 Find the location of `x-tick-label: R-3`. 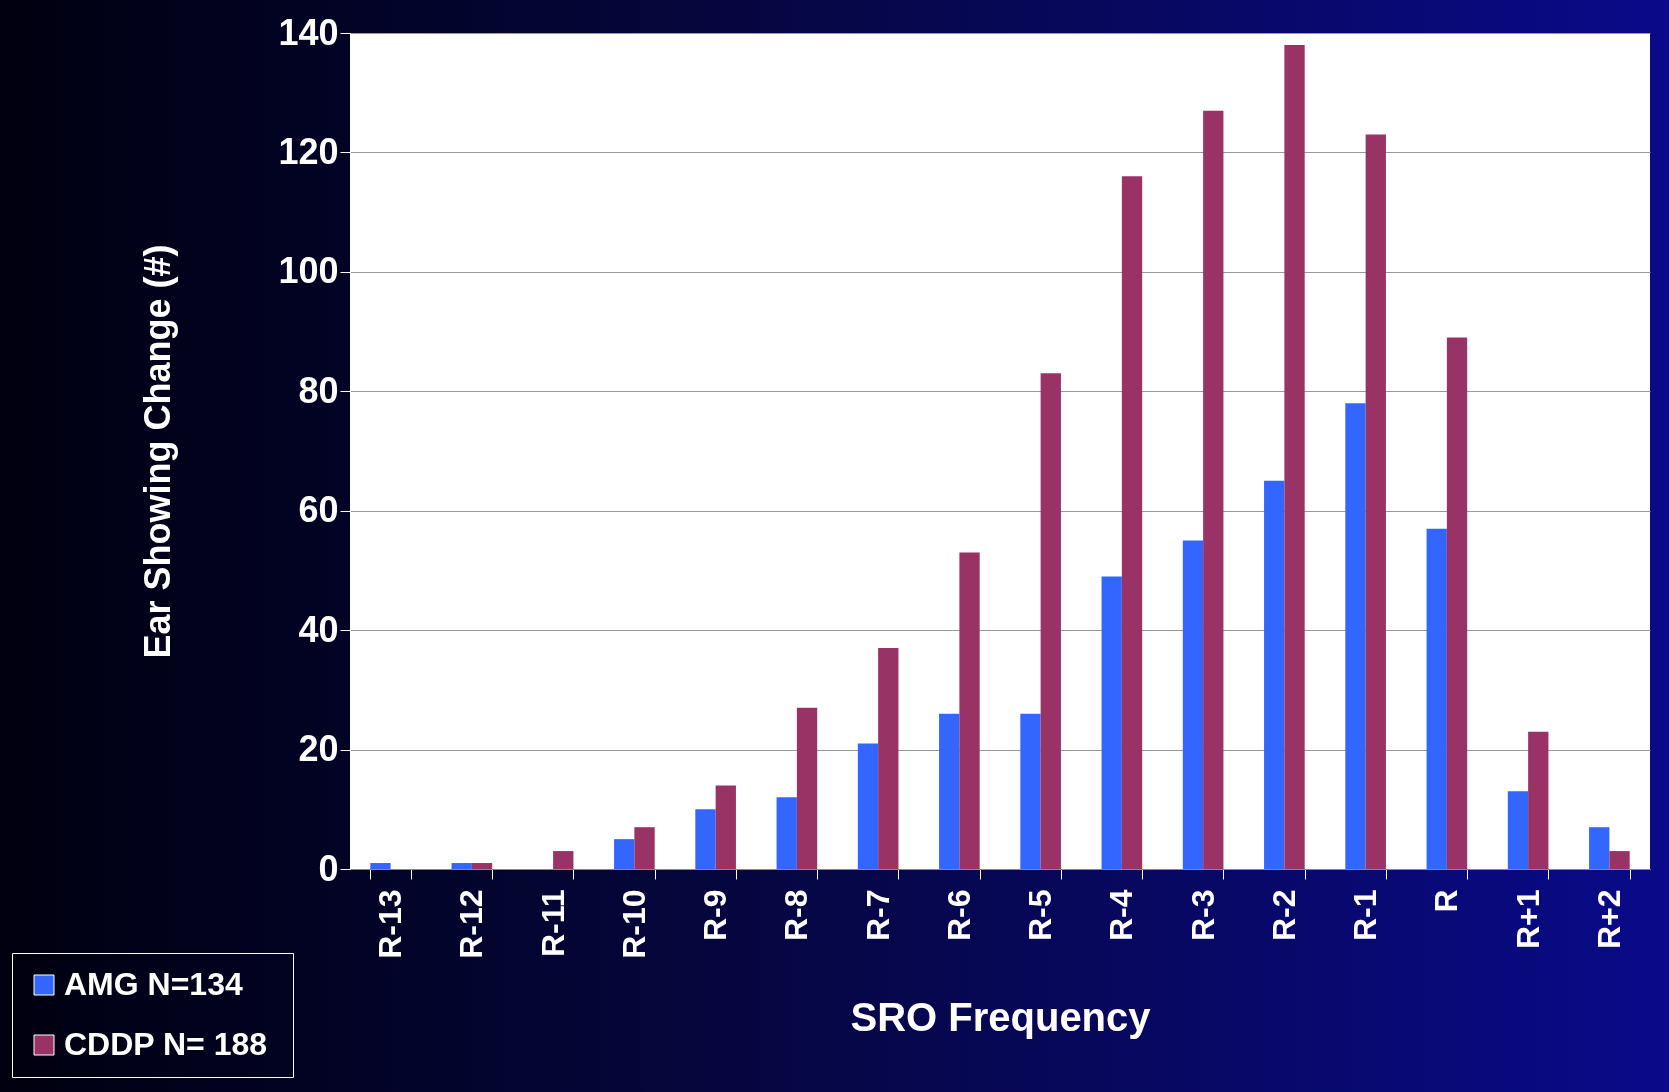

x-tick-label: R-3 is located at coordinates (1202, 915).